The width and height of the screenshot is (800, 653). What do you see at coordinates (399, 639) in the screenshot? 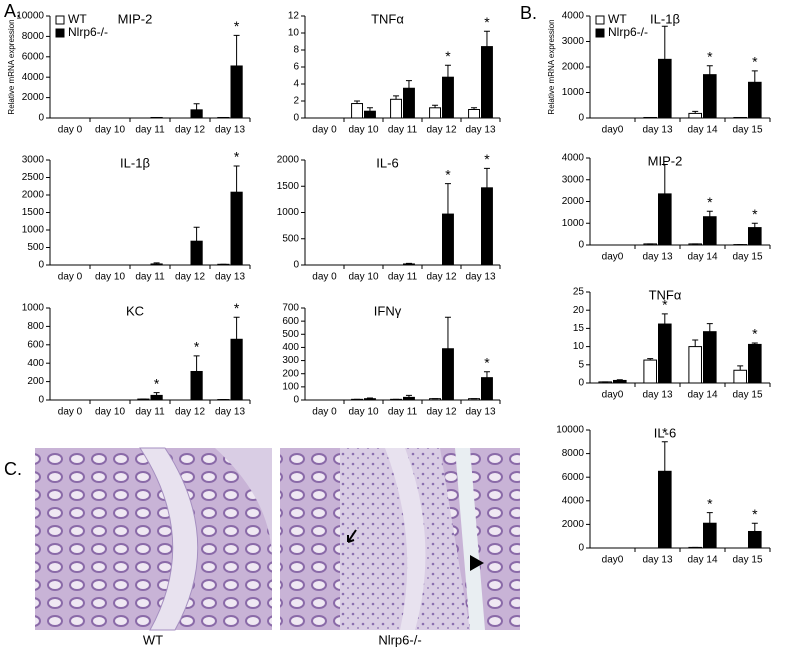
I see `image-label: Nlrp6-/-` at bounding box center [399, 639].